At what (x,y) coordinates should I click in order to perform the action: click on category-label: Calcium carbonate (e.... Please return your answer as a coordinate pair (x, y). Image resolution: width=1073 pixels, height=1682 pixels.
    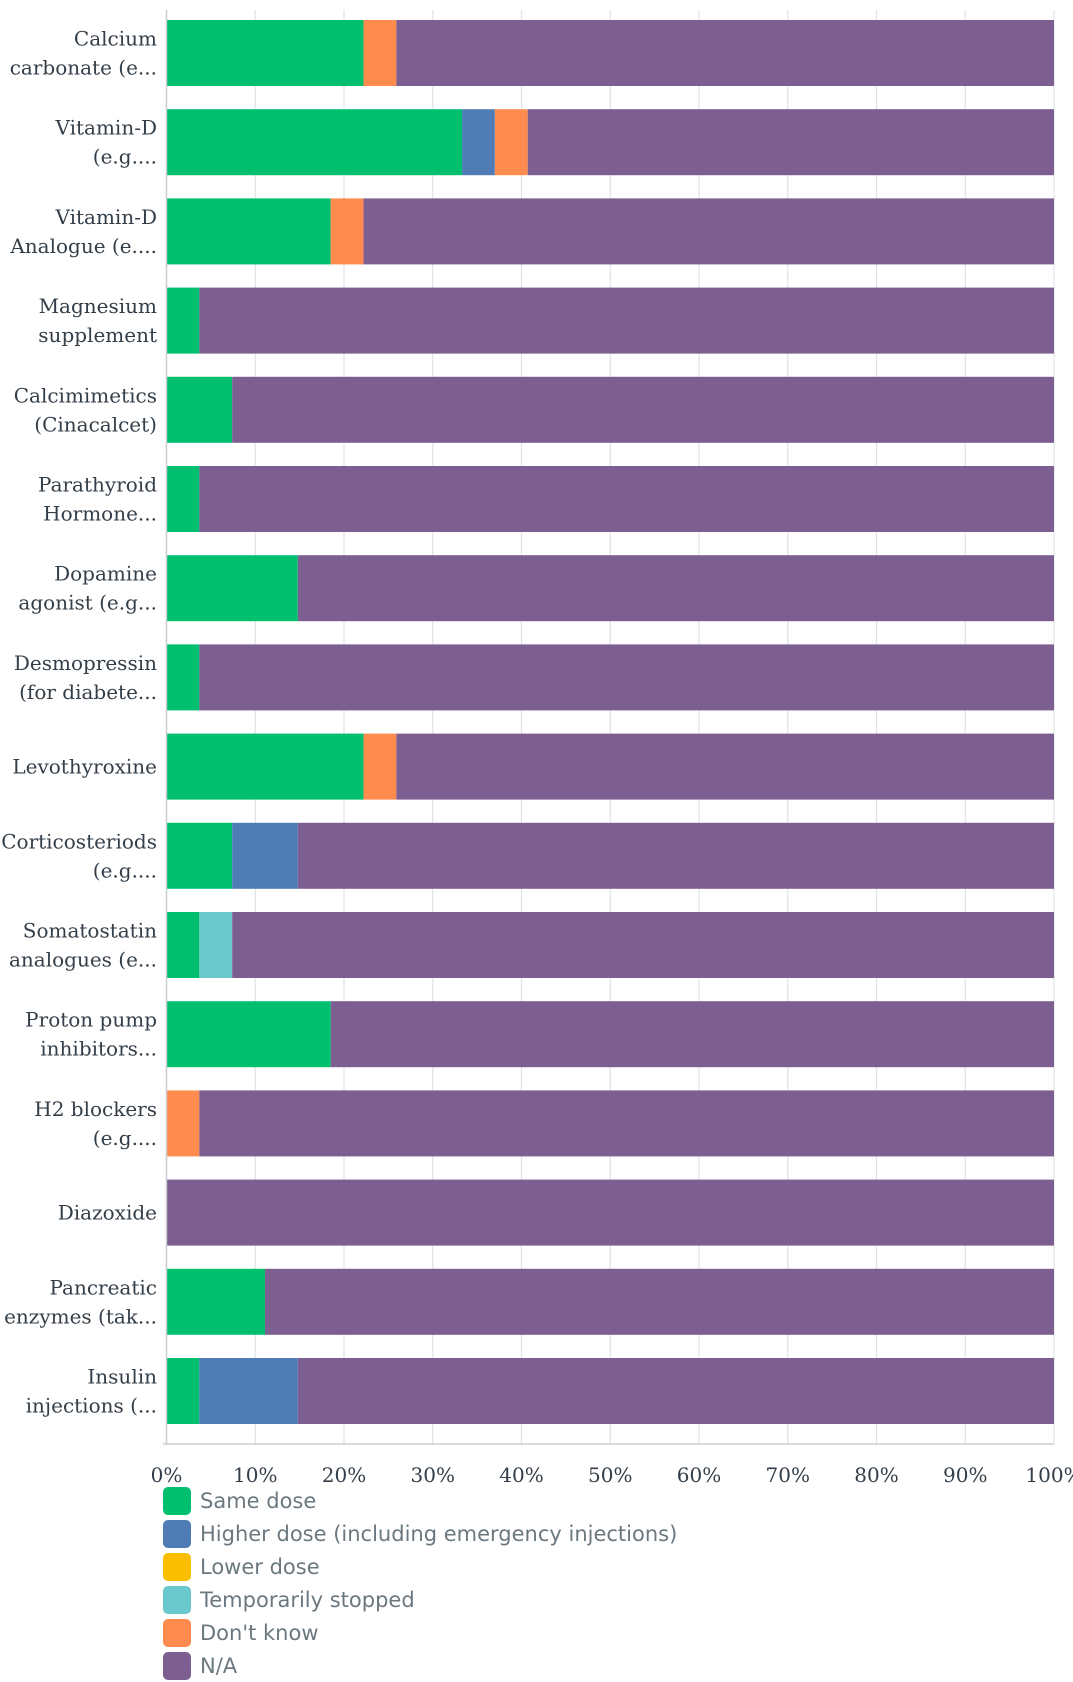
    Looking at the image, I should click on (83, 53).